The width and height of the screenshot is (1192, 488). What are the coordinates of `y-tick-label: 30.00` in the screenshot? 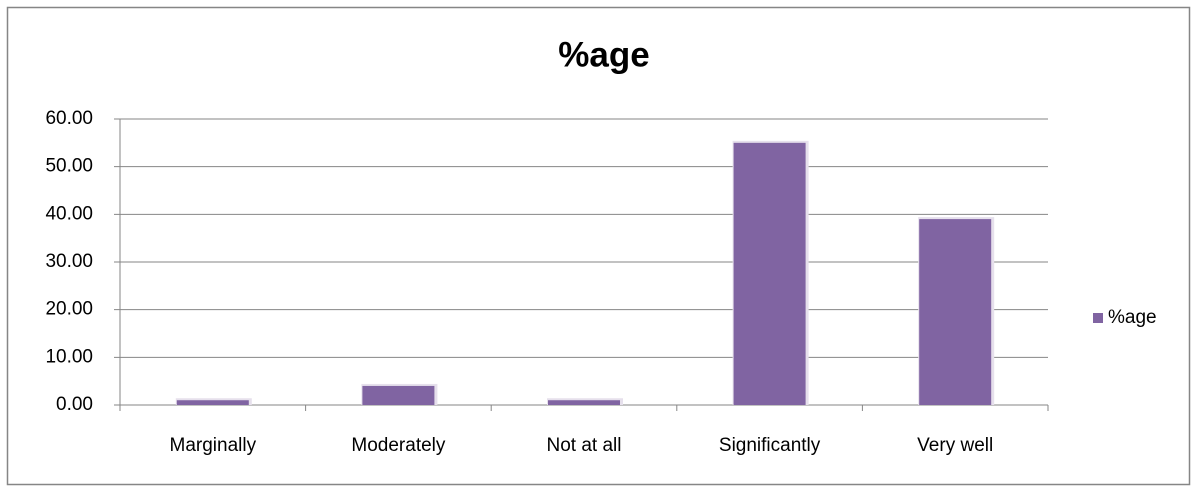 It's located at (69, 261).